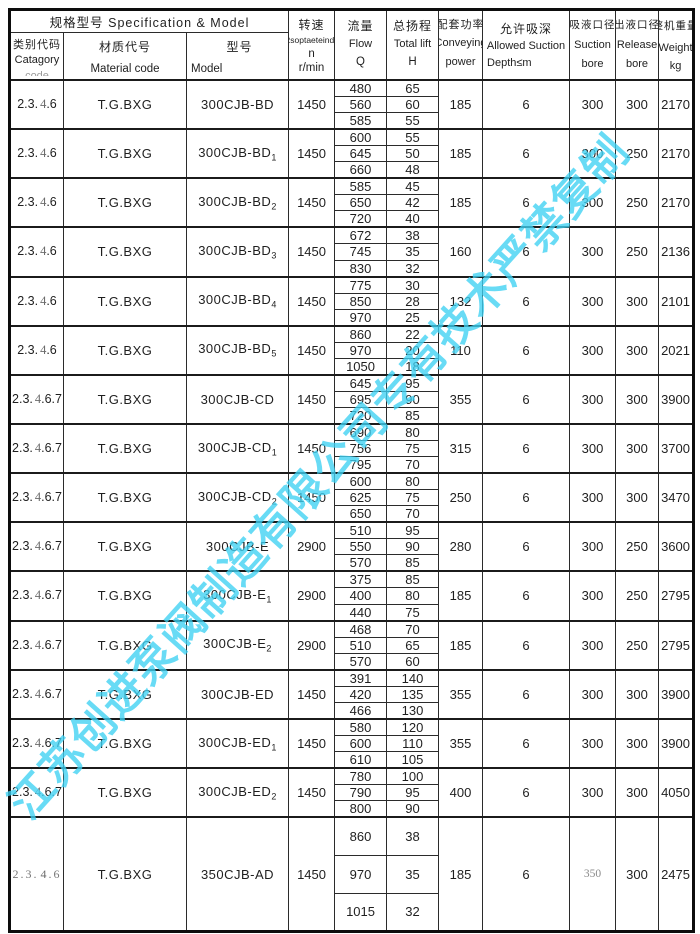 This screenshot has width=700, height=934. I want to click on power-cell: 280, so click(461, 546).